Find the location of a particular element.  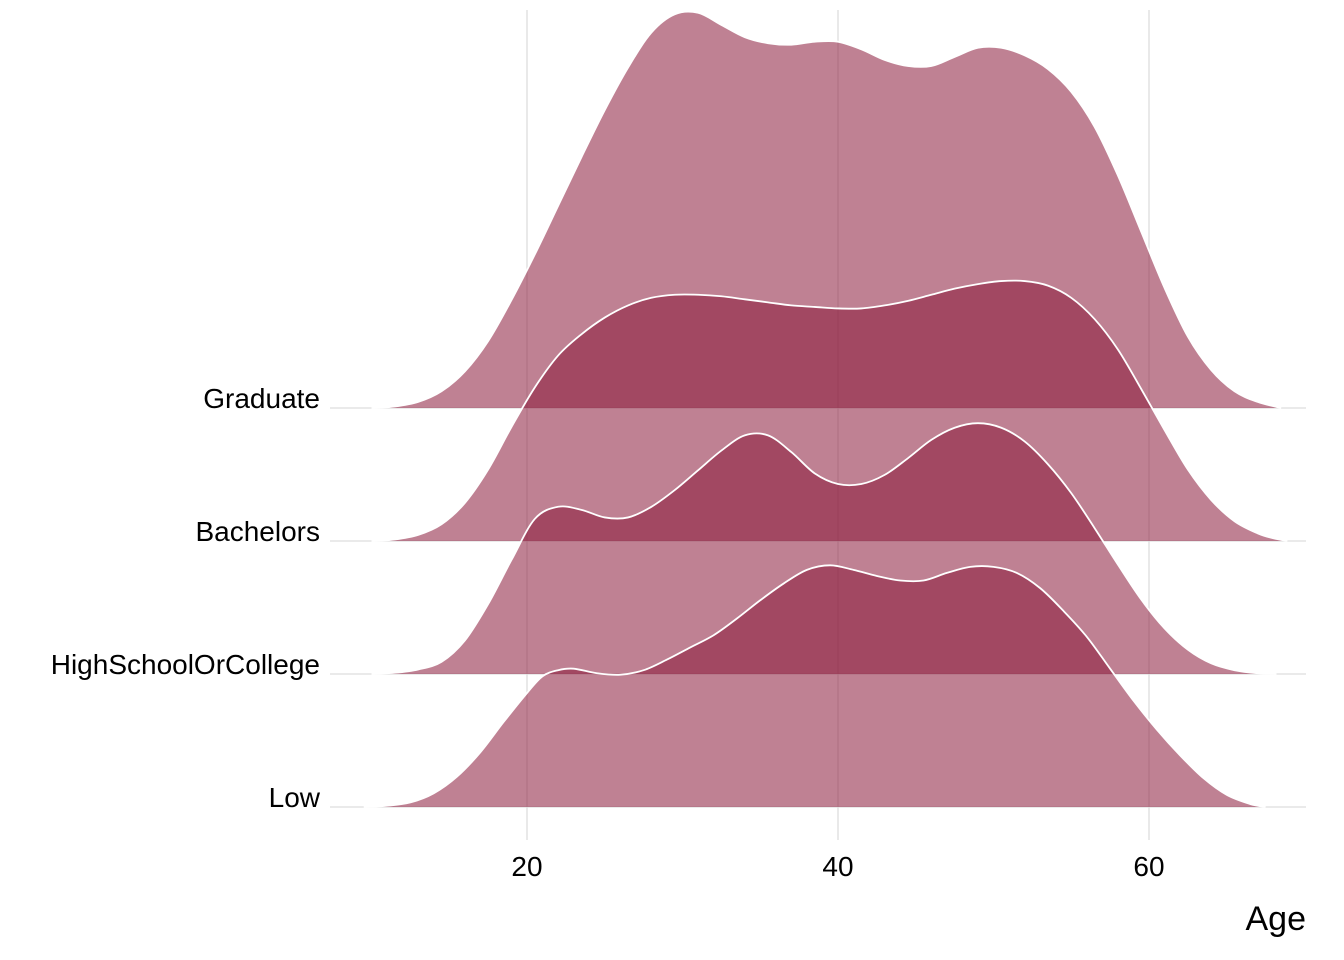

x-axis-title: Age is located at coordinates (1276, 919).